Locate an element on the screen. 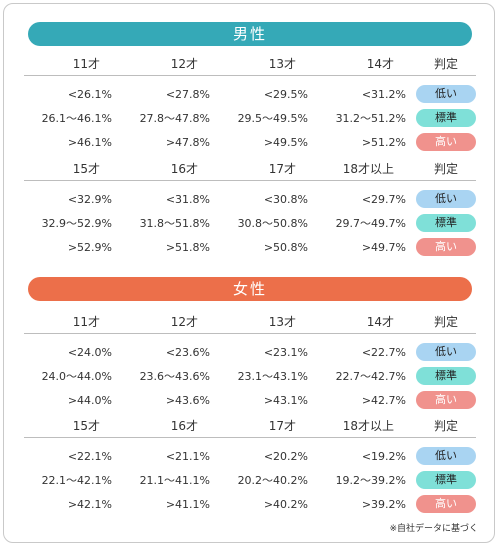  range-cell: <20.2% is located at coordinates (285, 456).